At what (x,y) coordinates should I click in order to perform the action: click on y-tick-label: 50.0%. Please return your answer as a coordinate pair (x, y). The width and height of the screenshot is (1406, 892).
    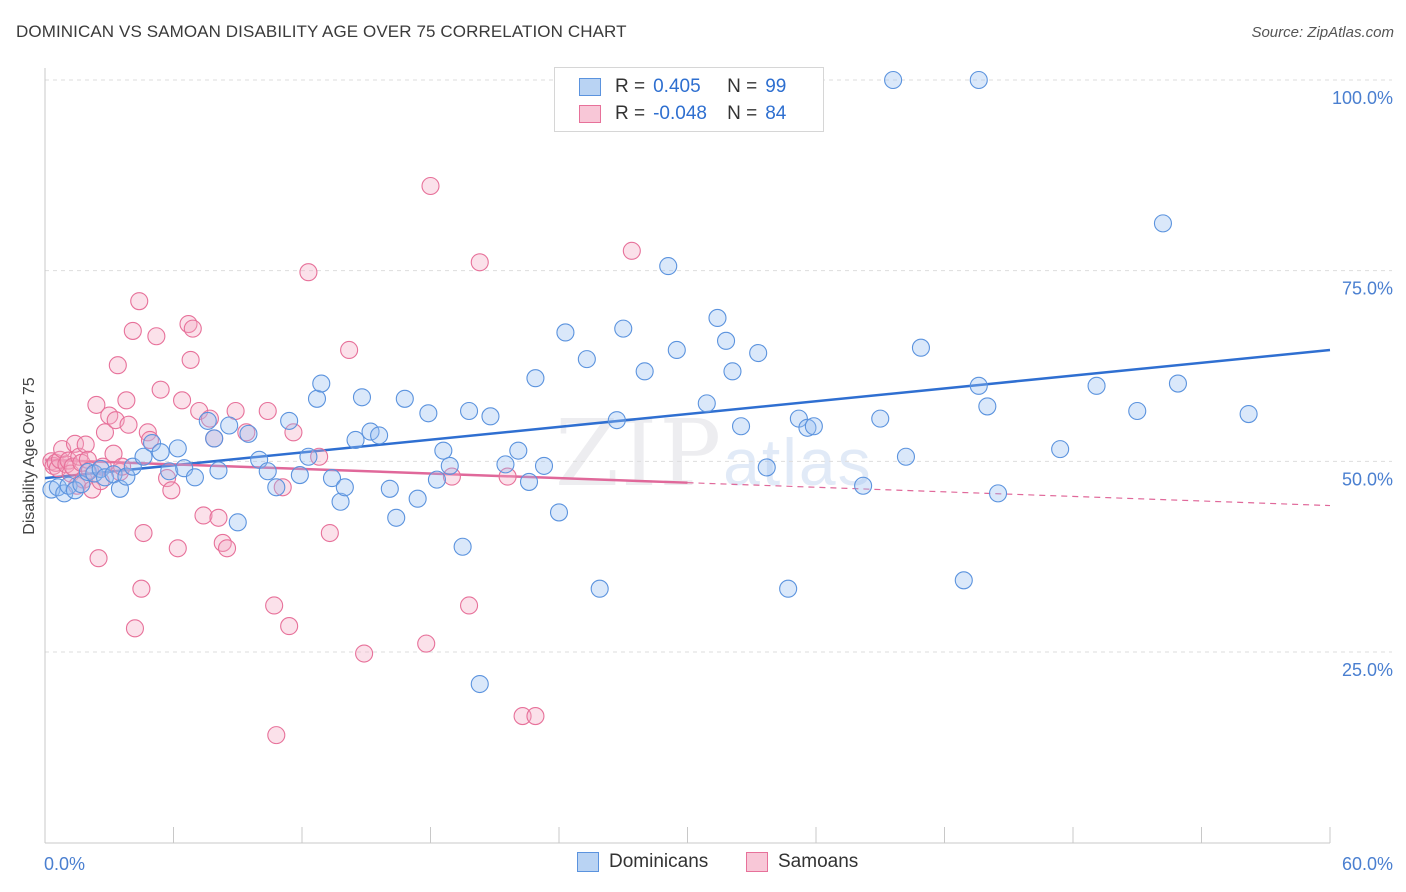
    Looking at the image, I should click on (1367, 479).